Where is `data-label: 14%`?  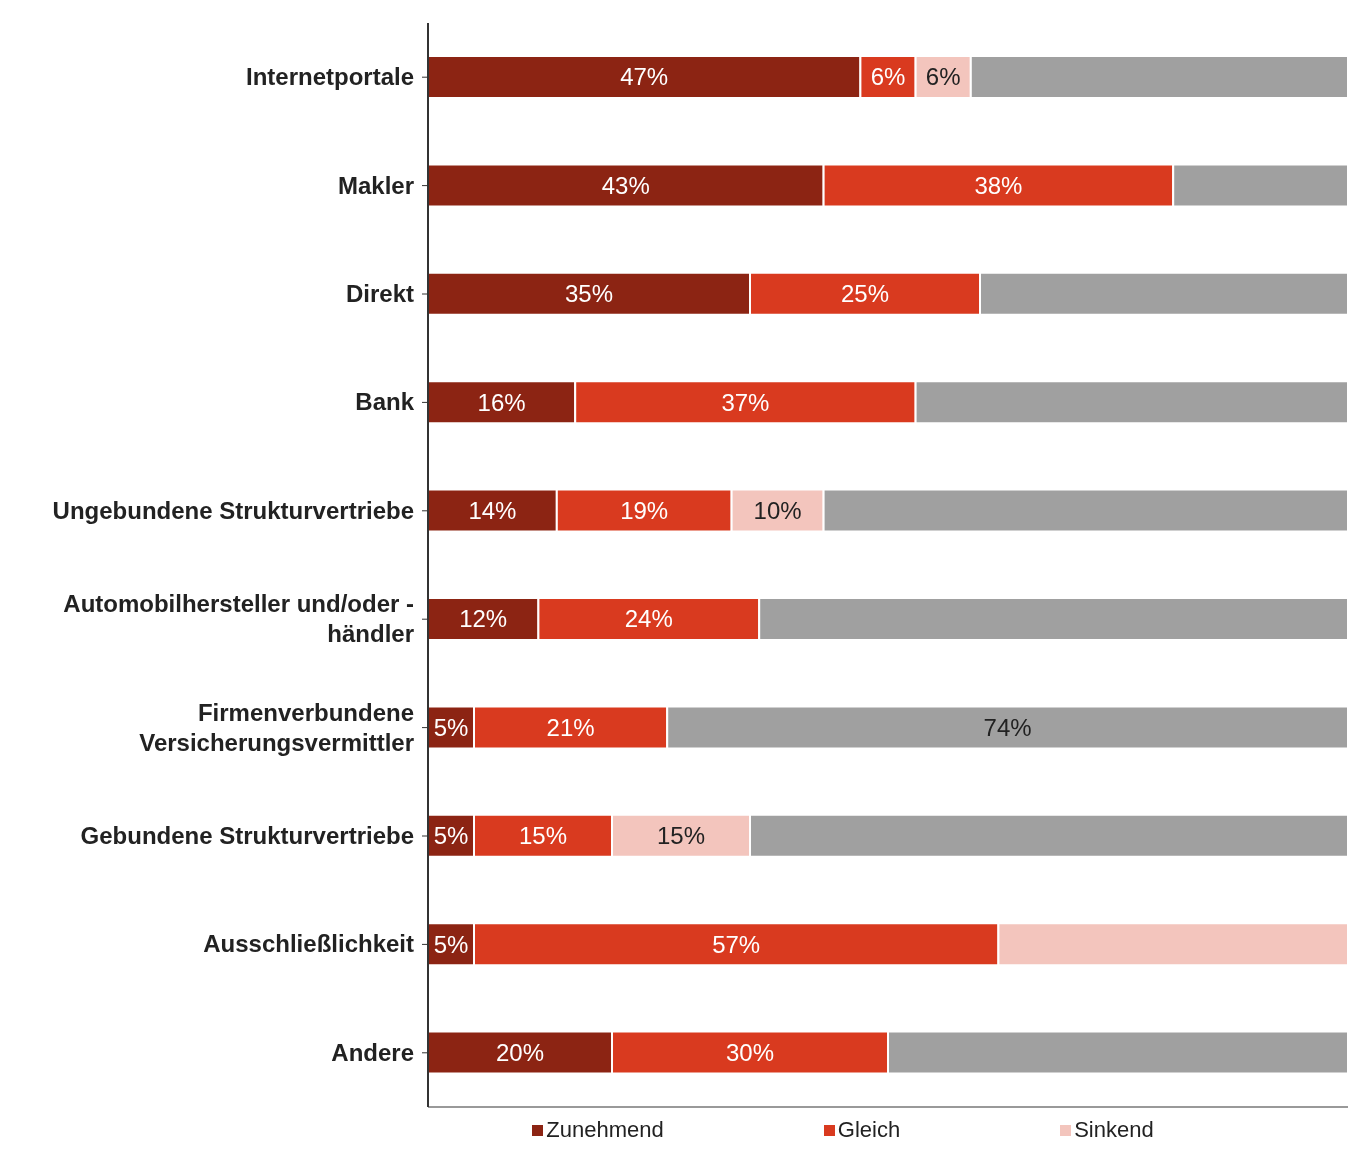 data-label: 14% is located at coordinates (492, 510).